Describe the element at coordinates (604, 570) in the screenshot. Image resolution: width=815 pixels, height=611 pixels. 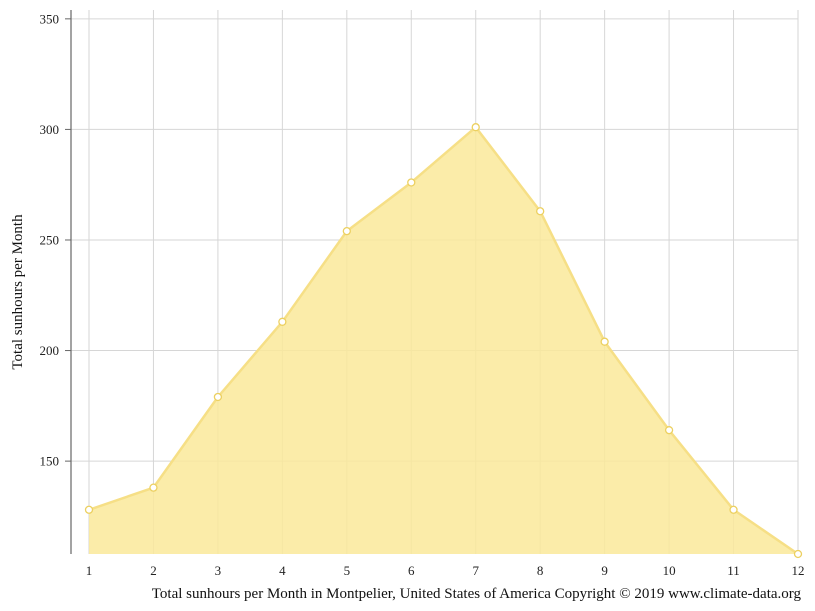
I see `x-tick-label-9: 9` at that location.